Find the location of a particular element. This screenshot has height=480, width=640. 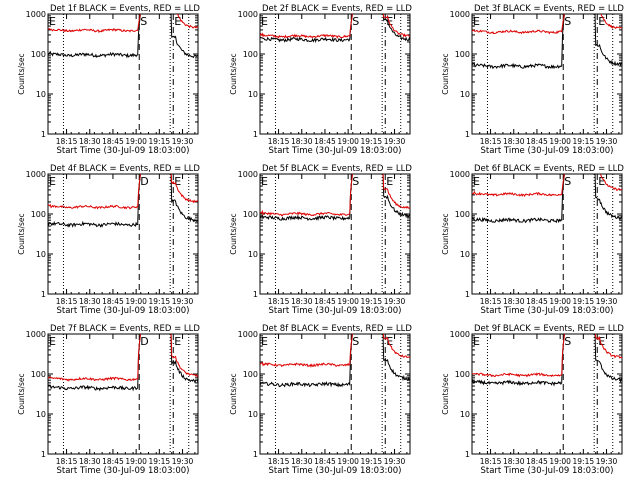

panel-title: Det 9f BLACK = Events, RED = LLD is located at coordinates (549, 329).